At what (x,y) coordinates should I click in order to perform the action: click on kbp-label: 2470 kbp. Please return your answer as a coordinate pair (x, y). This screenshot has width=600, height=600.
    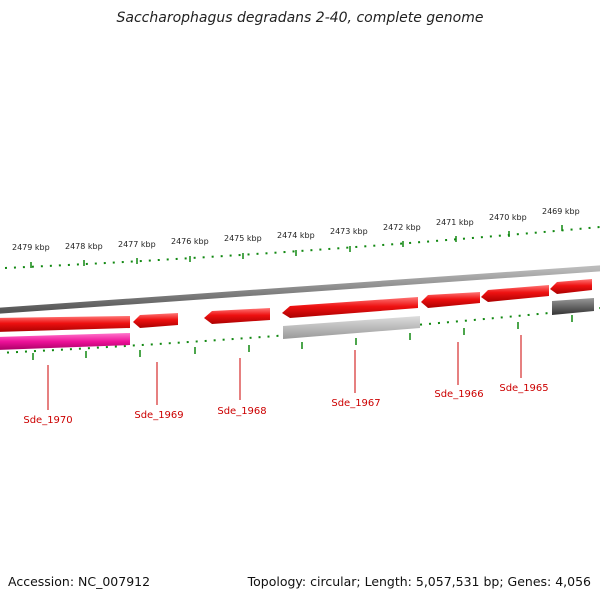
    Looking at the image, I should click on (508, 217).